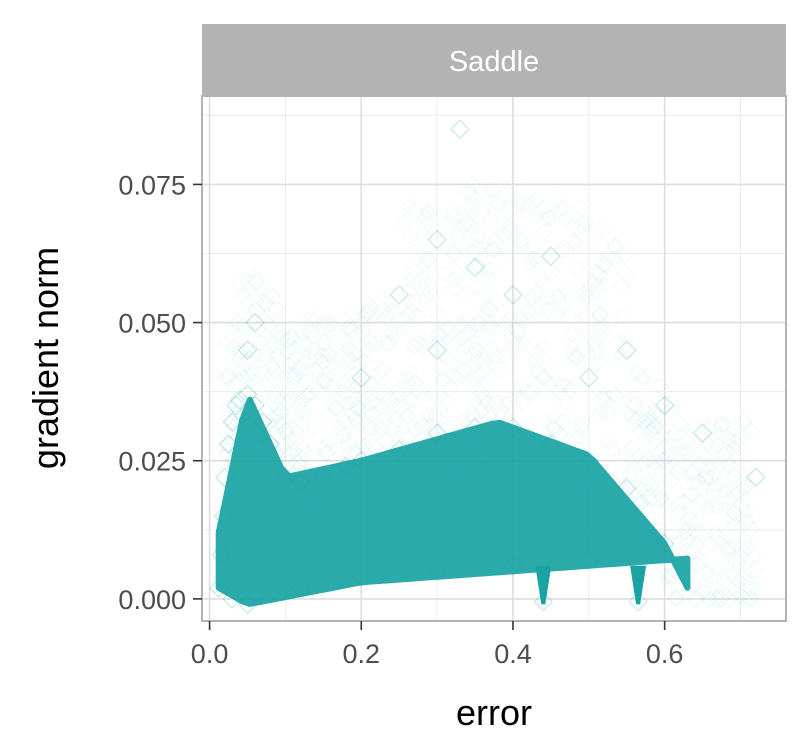  What do you see at coordinates (152, 185) in the screenshot?
I see `y-tick-label: 0.075` at bounding box center [152, 185].